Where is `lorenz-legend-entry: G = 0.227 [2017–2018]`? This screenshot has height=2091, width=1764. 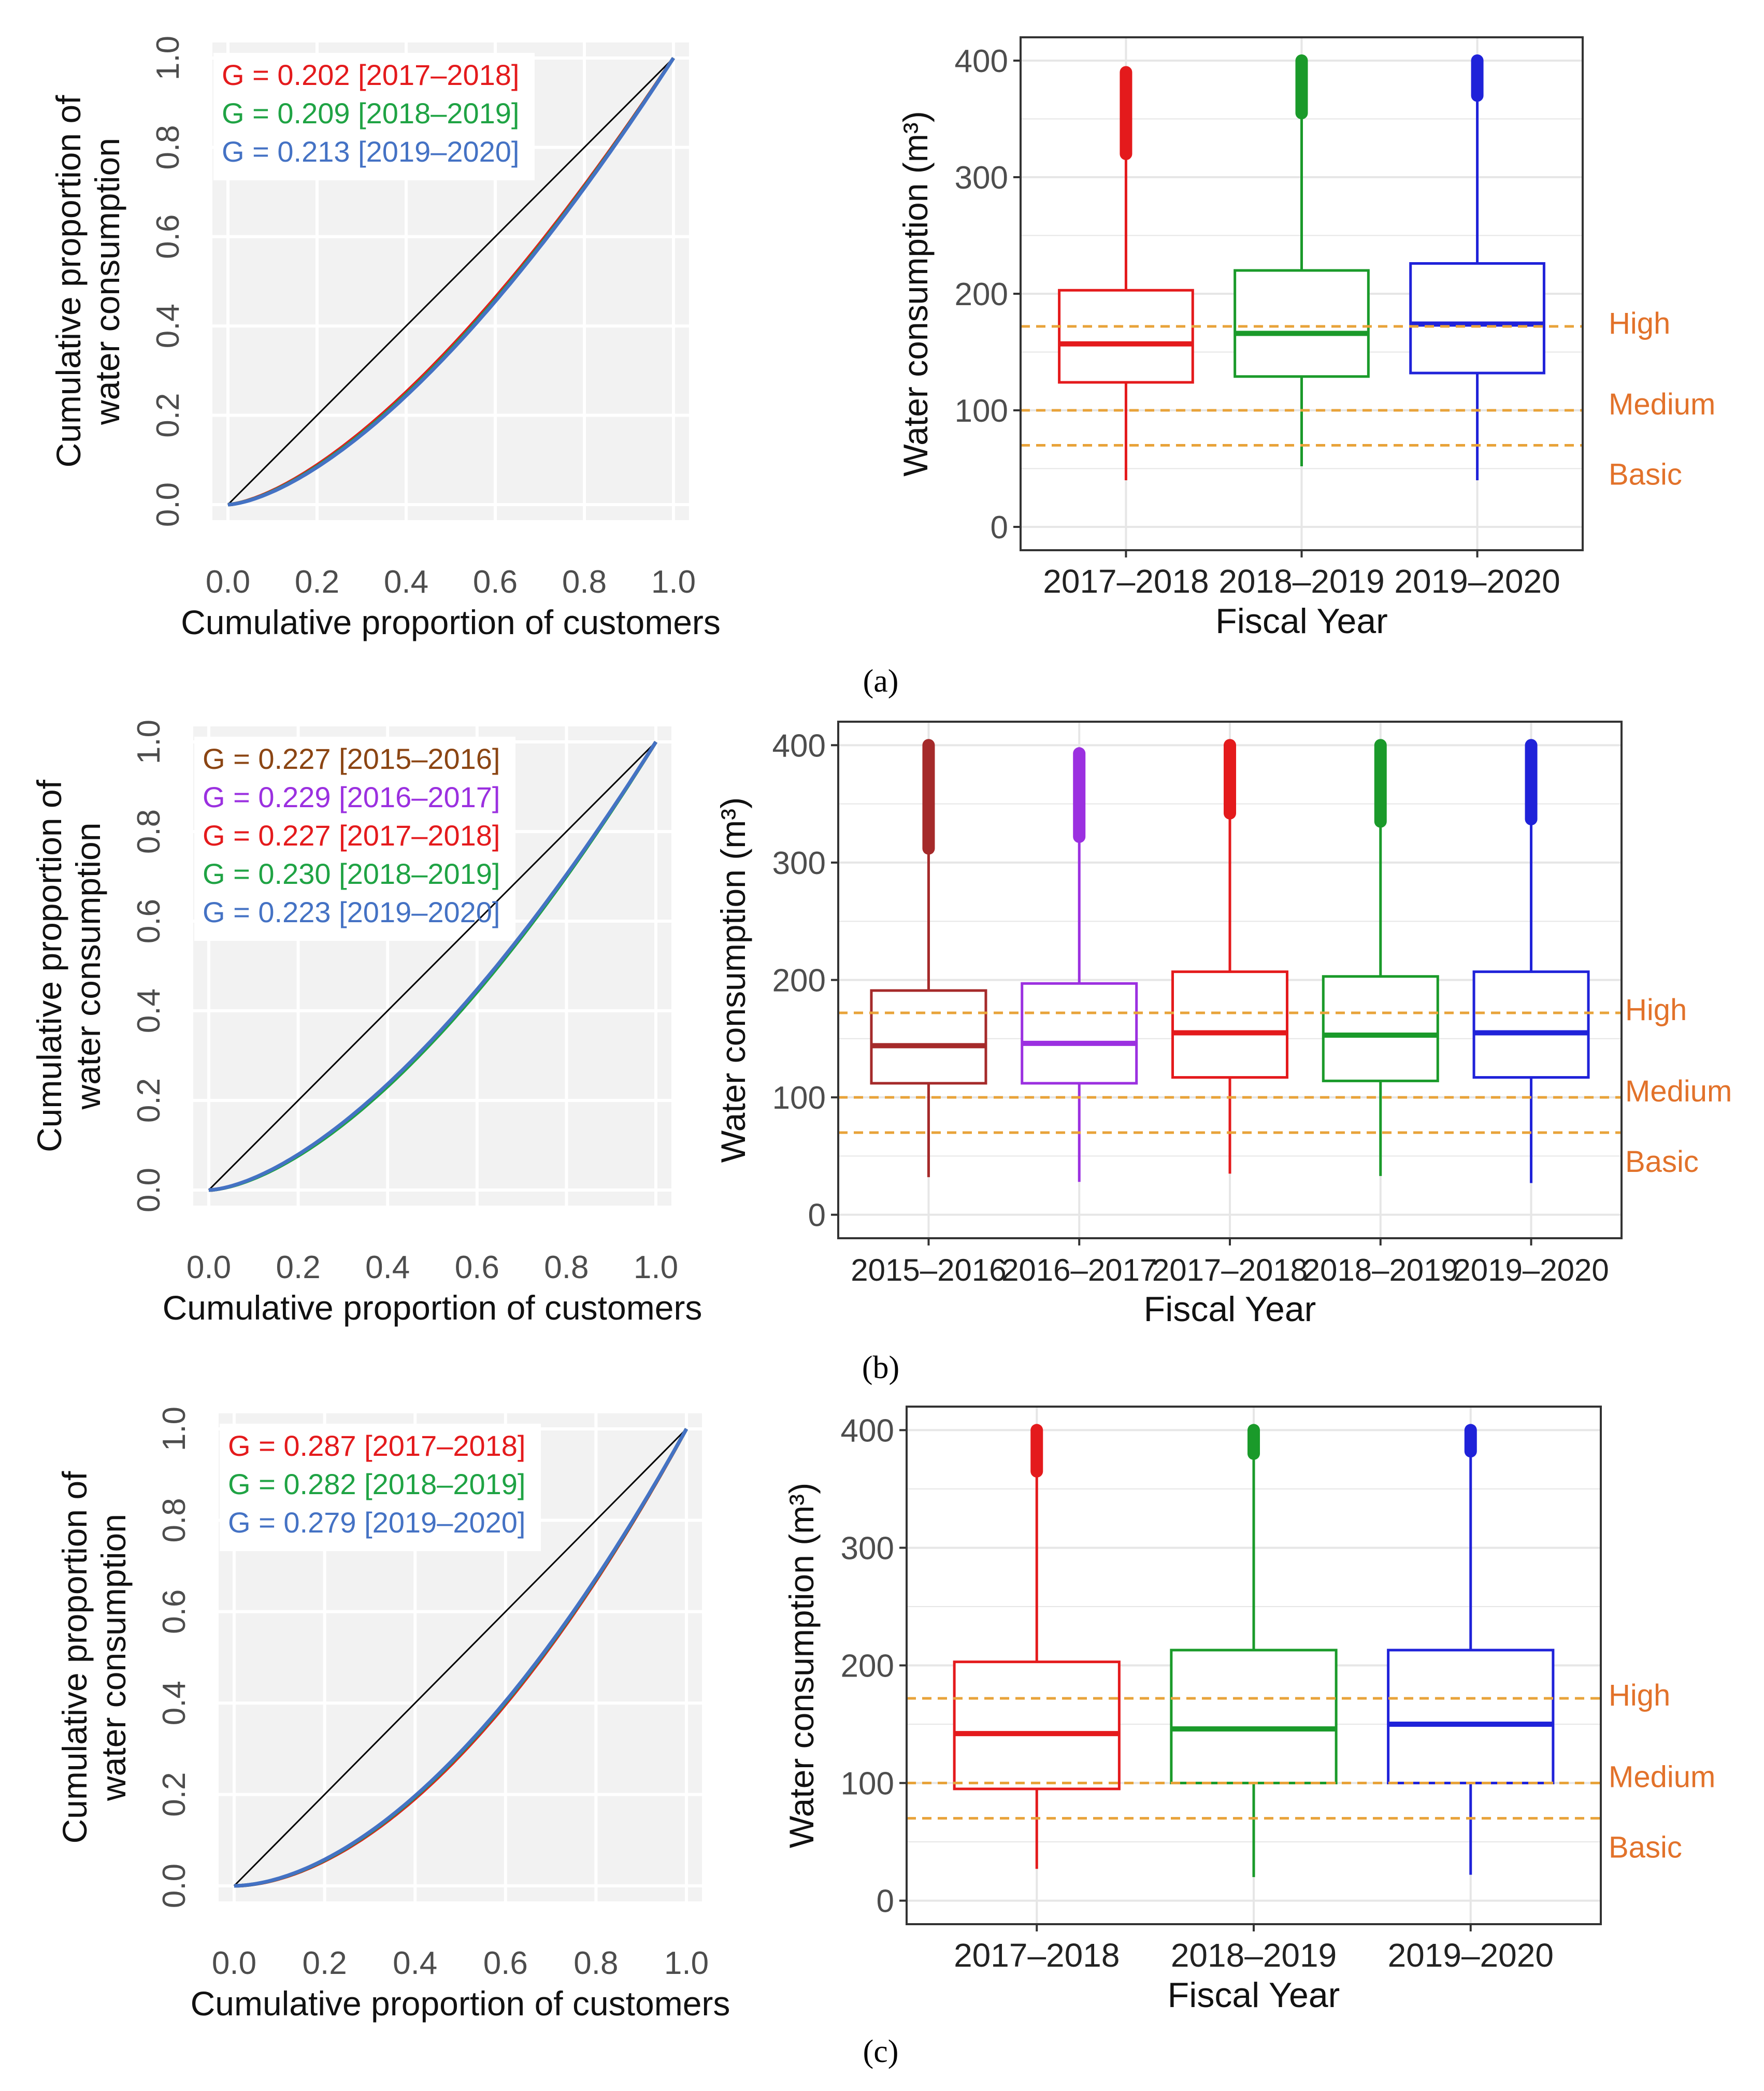 lorenz-legend-entry: G = 0.227 [2017–2018] is located at coordinates (351, 836).